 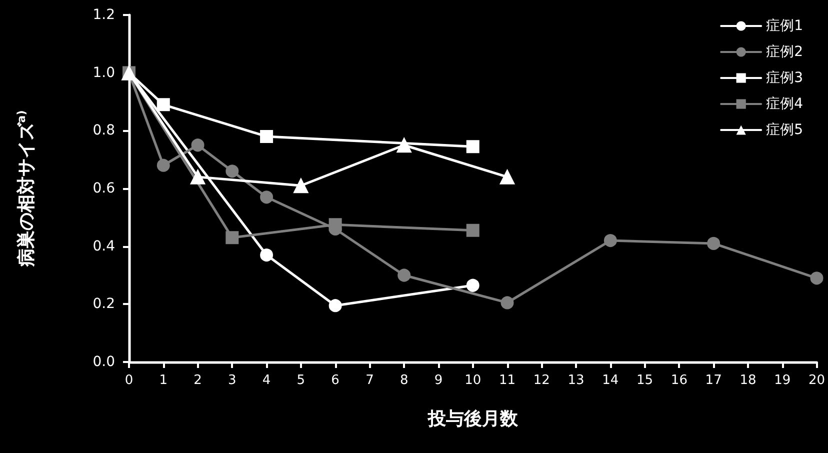 What do you see at coordinates (679, 380) in the screenshot?
I see `x-tick-label: 16` at bounding box center [679, 380].